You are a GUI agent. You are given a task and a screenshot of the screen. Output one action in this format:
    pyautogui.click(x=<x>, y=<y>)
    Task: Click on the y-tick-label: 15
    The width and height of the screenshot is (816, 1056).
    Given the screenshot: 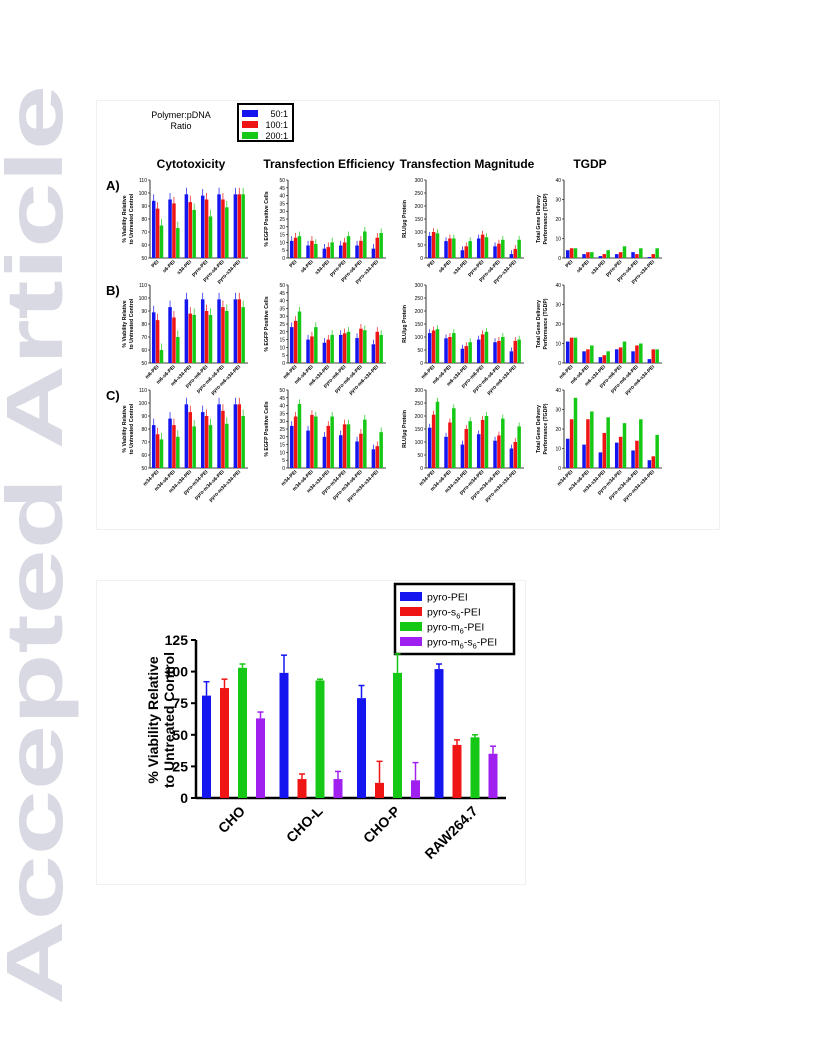 What is the action you would take?
    pyautogui.click(x=282, y=341)
    